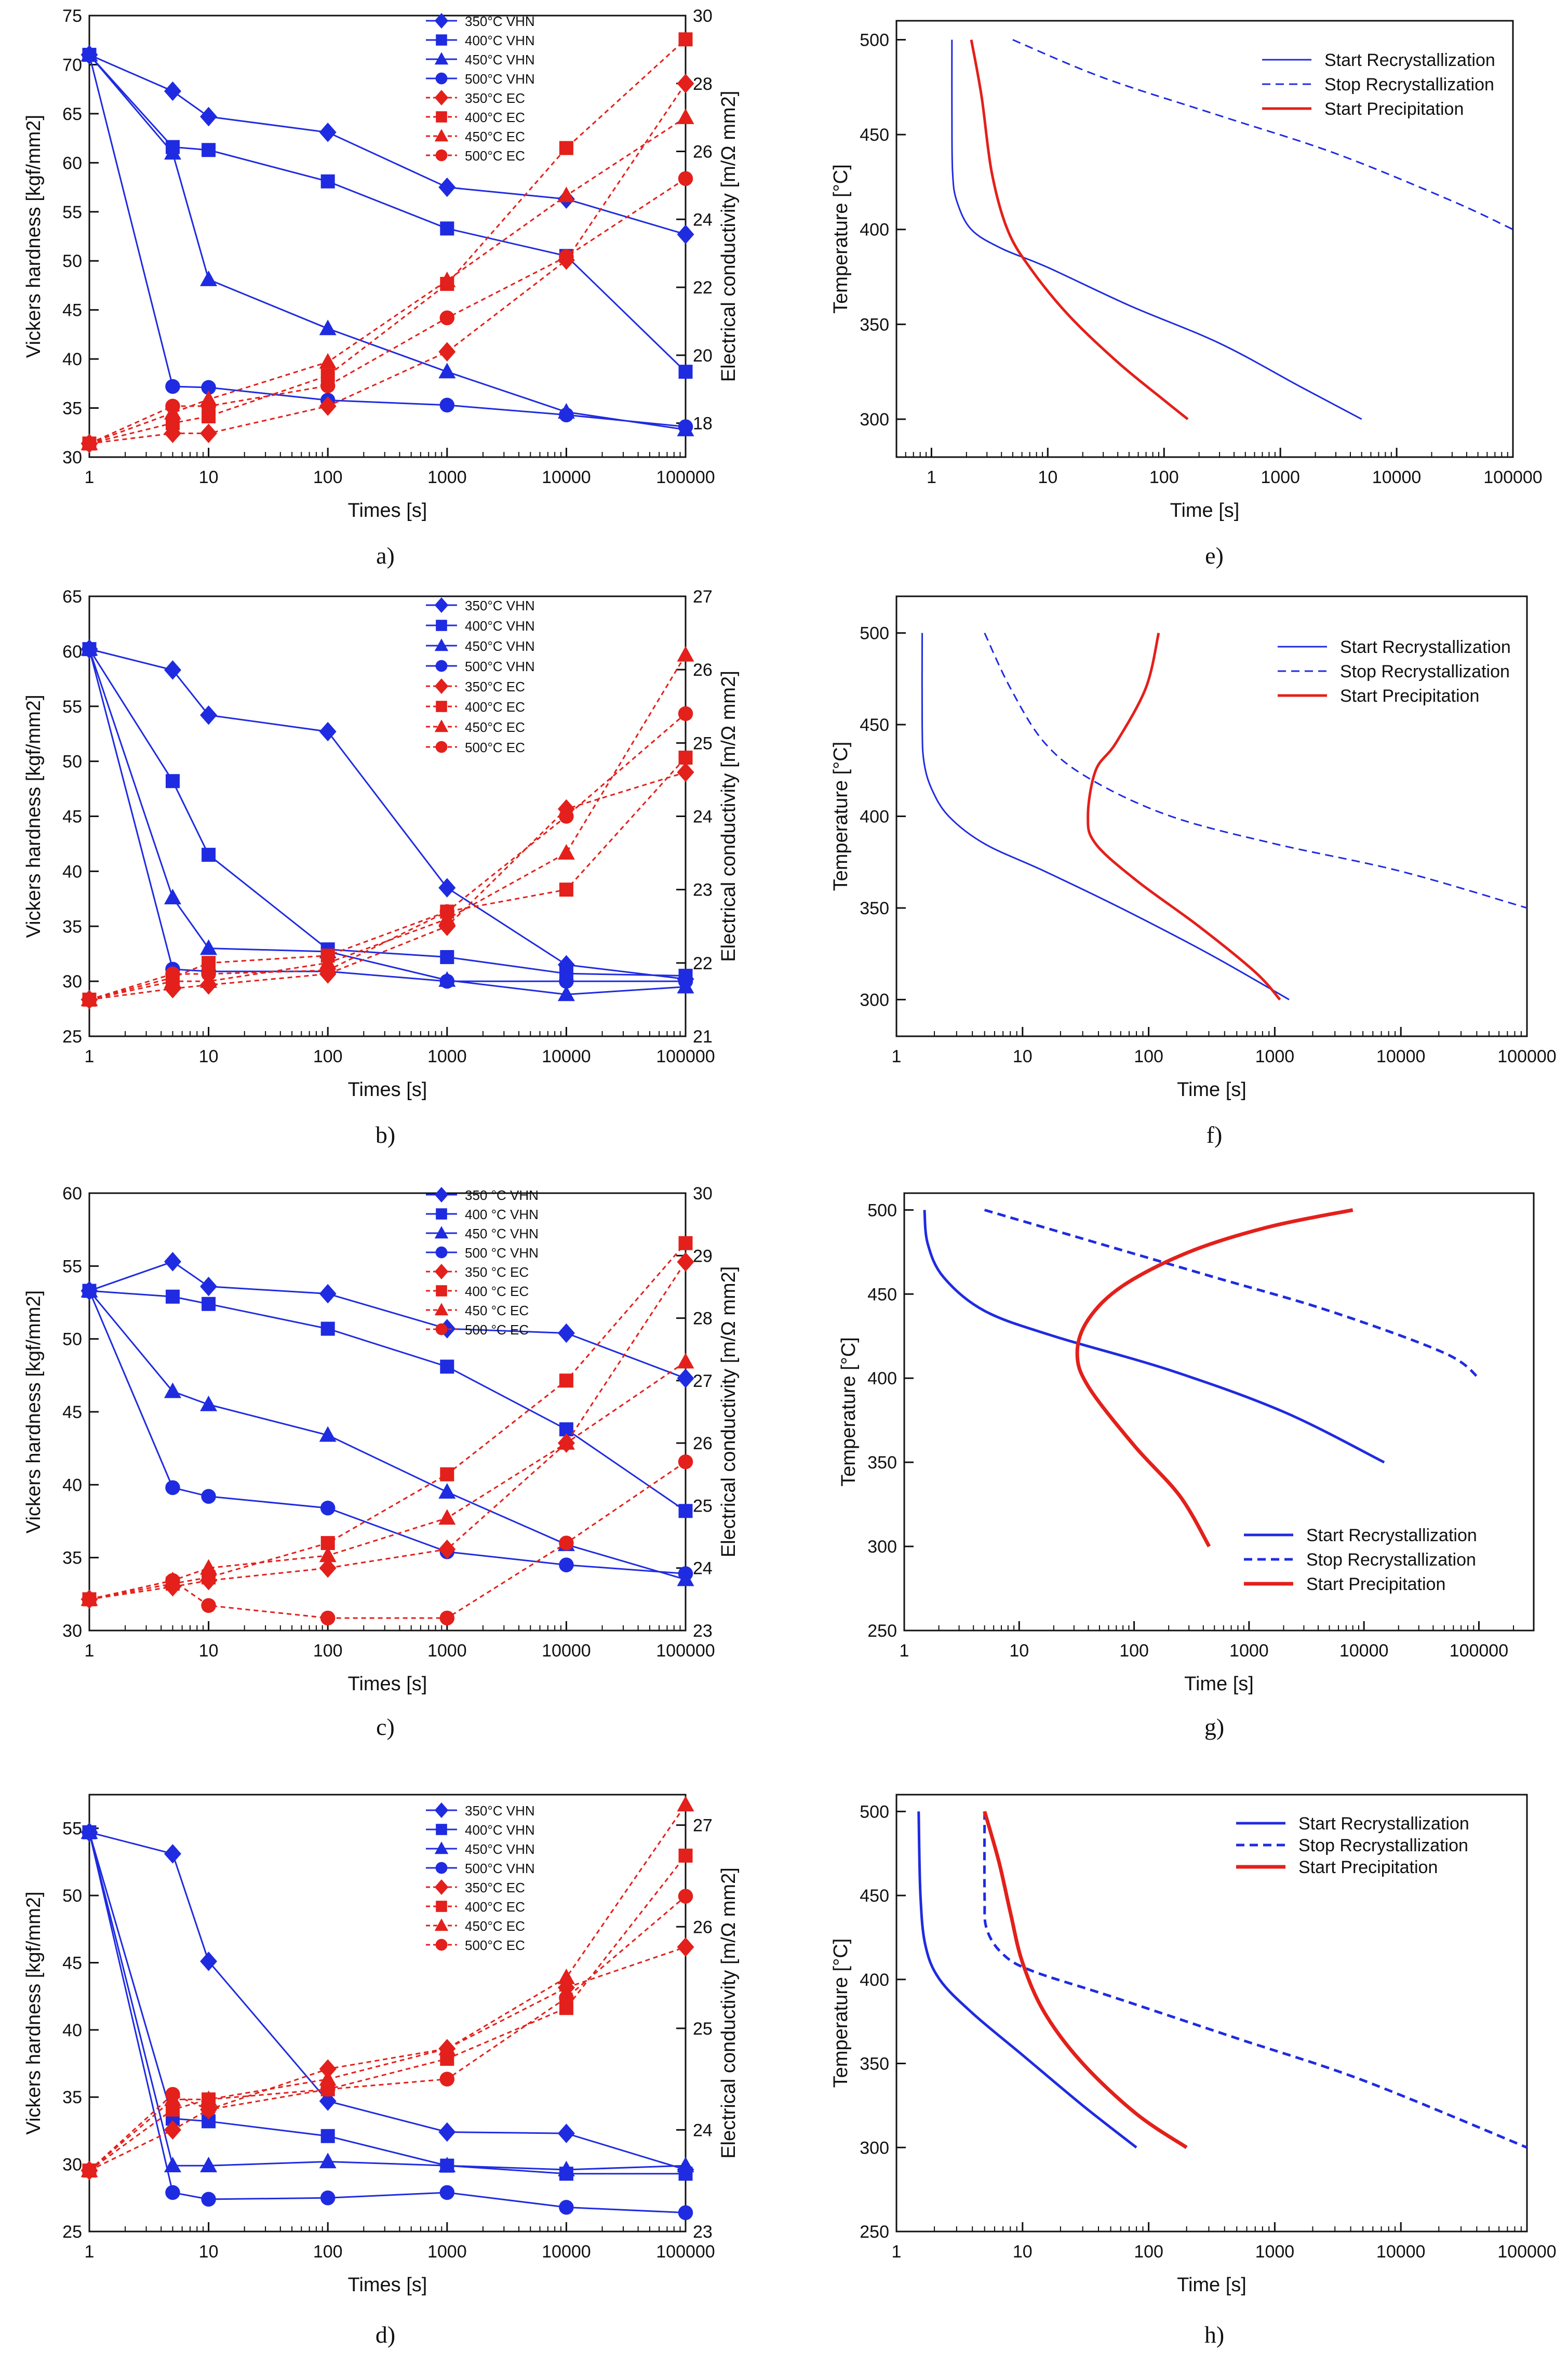  Describe the element at coordinates (72, 707) in the screenshot. I see `panel-b-y-tick-label: 55` at that location.